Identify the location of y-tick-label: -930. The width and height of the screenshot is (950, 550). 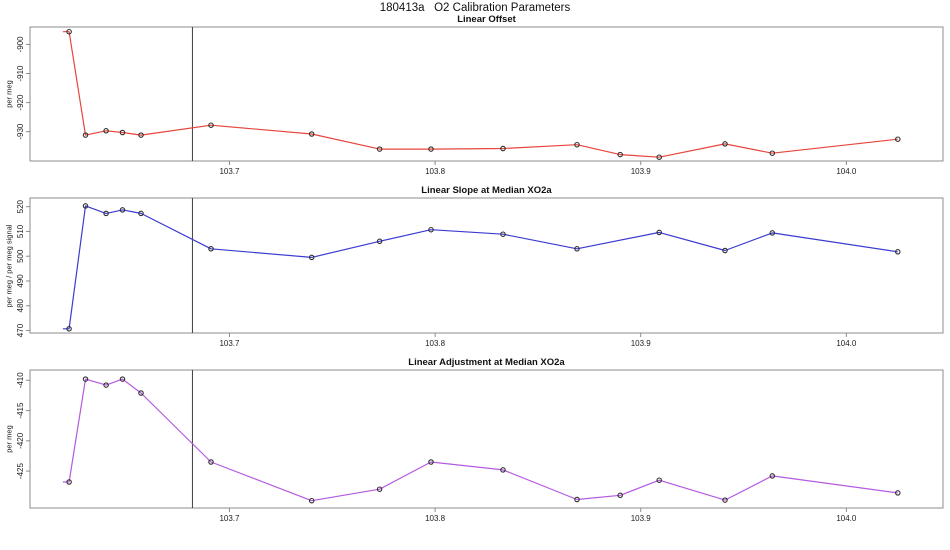
(20, 131).